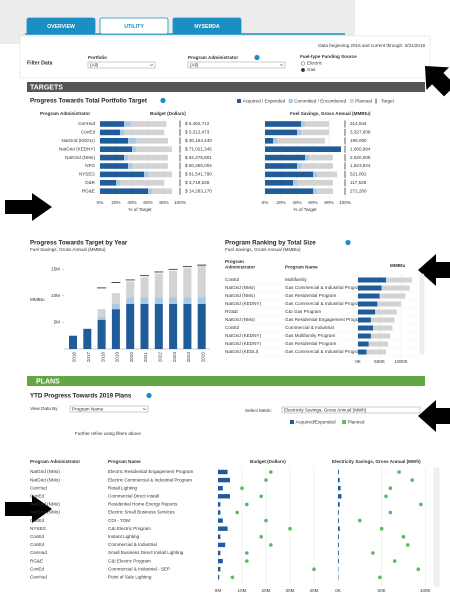  Describe the element at coordinates (147, 202) in the screenshot. I see `x-tick-label: 60%` at that location.